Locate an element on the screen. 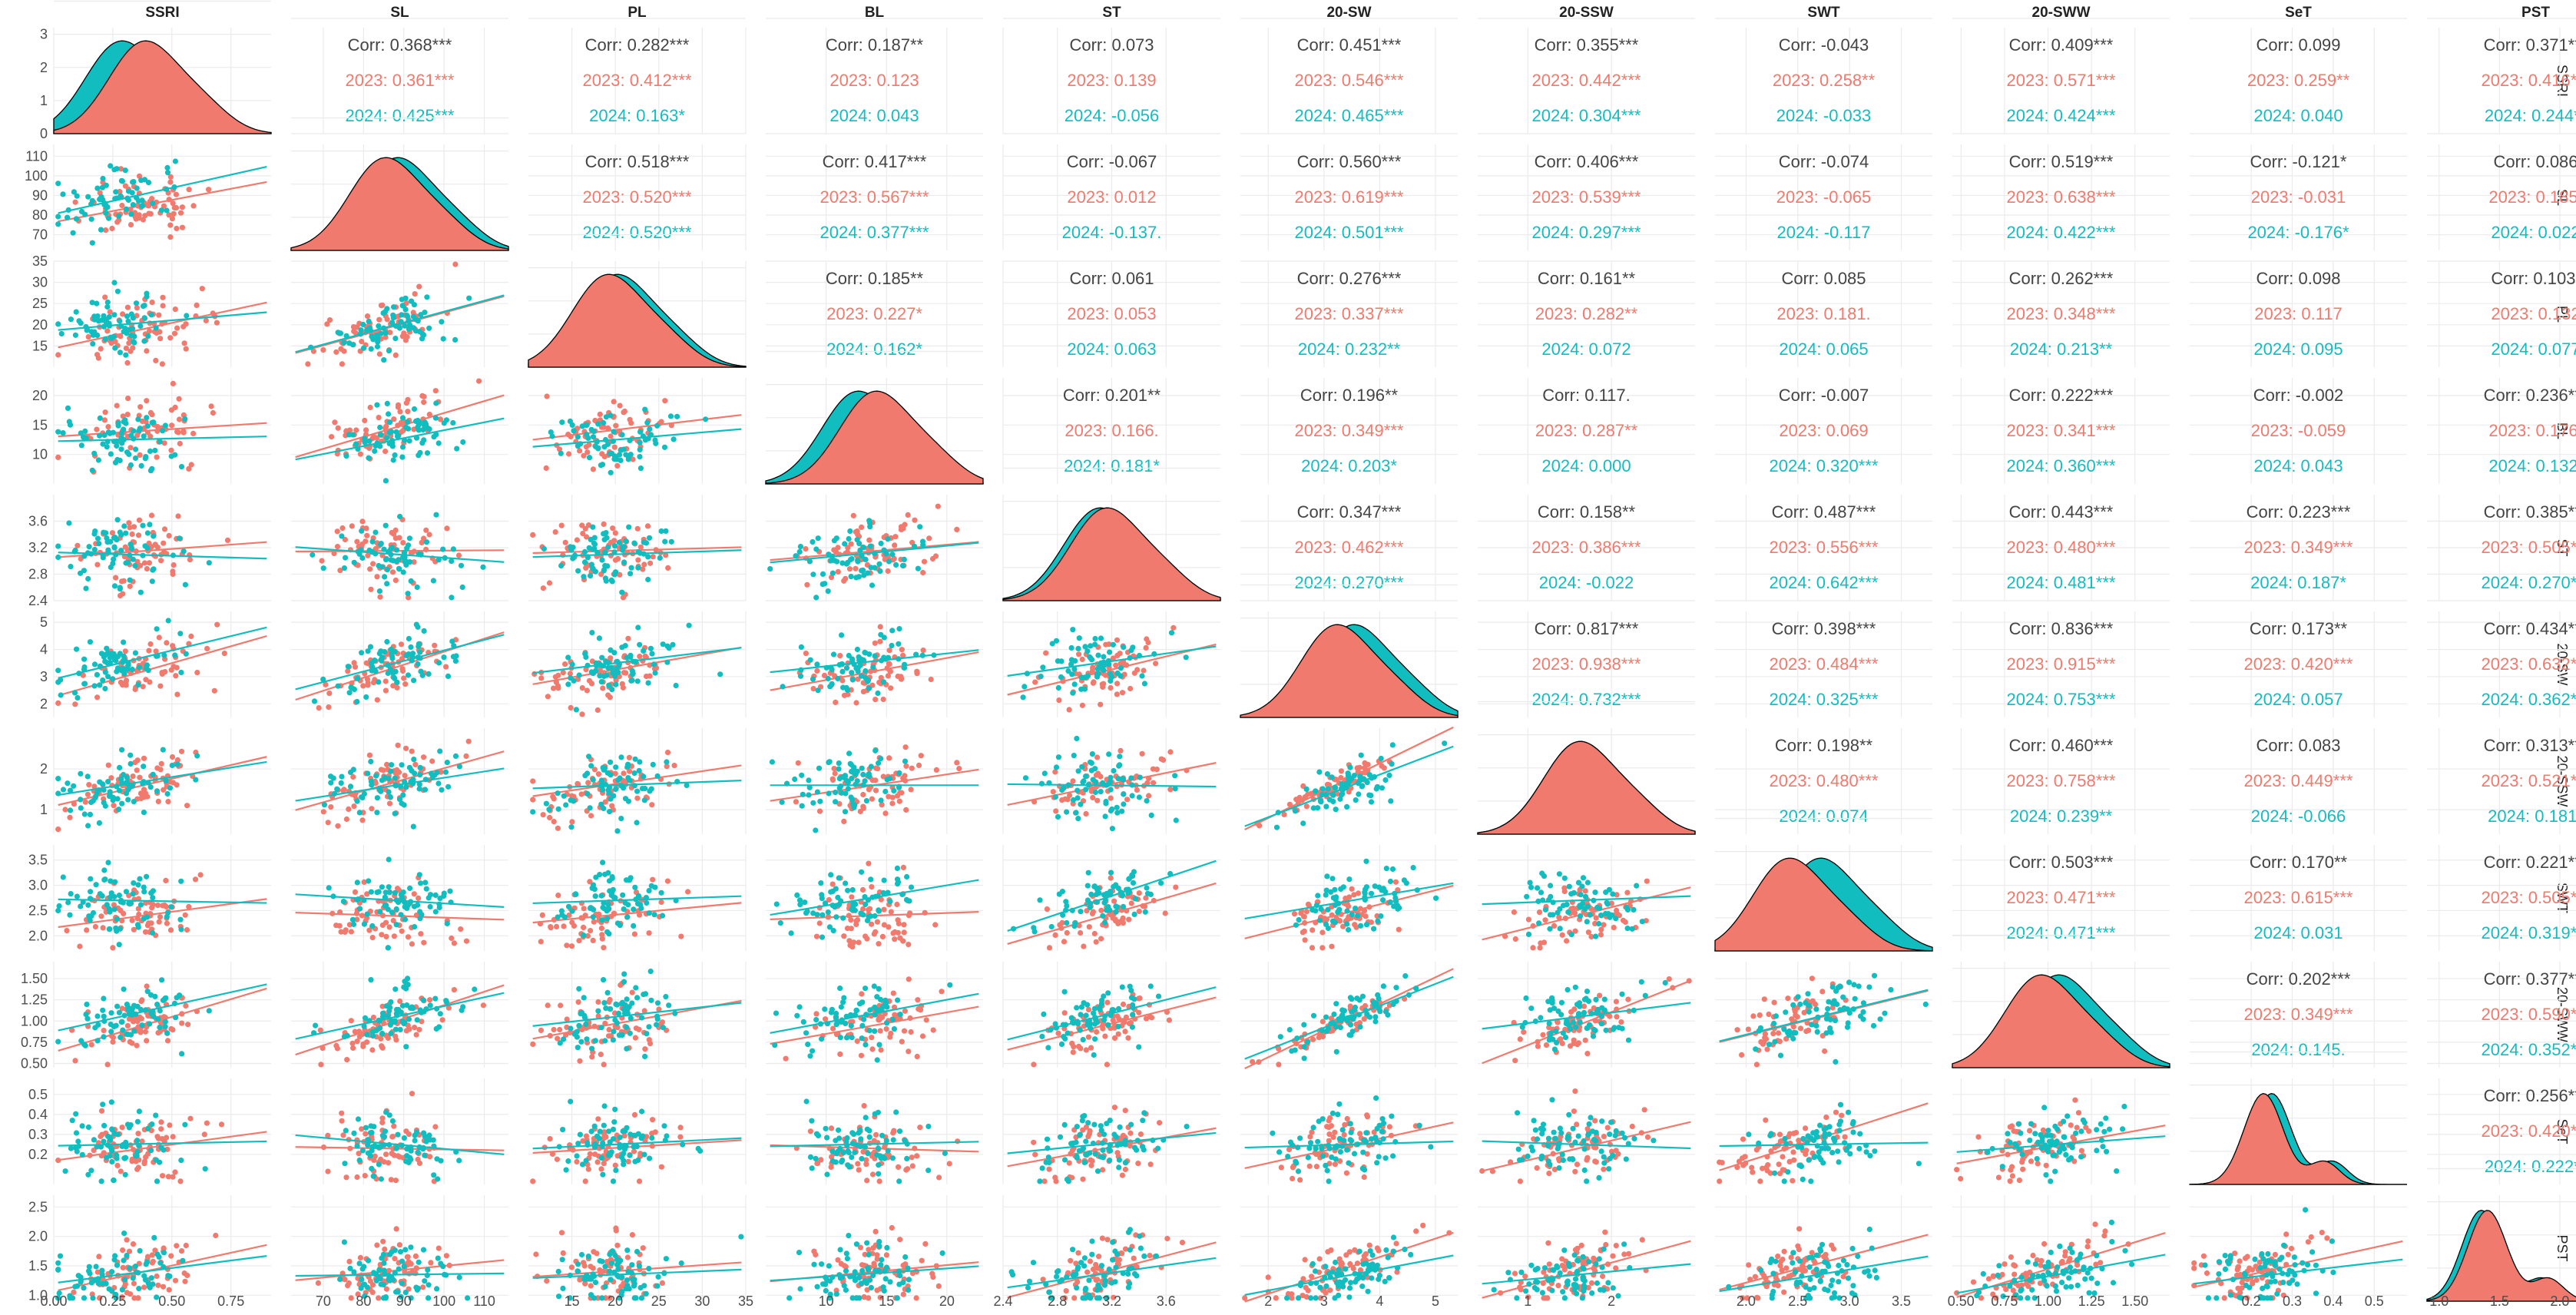 This screenshot has height=1315, width=2576. panel-swt-set: Corr: 0.170**2023: 0.615***2024: 0.031 is located at coordinates (2298, 898).